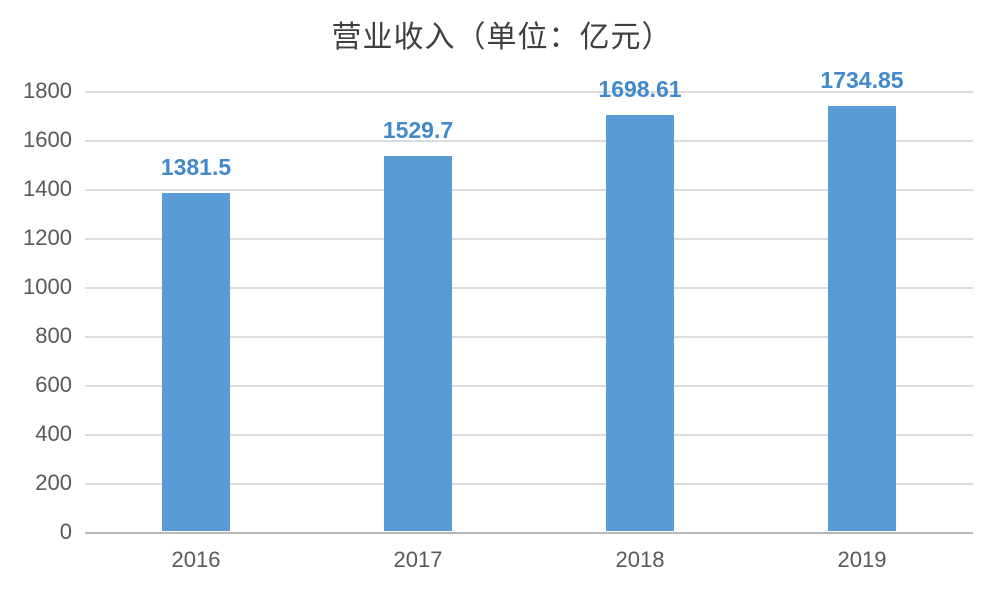 The width and height of the screenshot is (1004, 597). Describe the element at coordinates (47, 237) in the screenshot. I see `y-tick-label: 1200` at that location.